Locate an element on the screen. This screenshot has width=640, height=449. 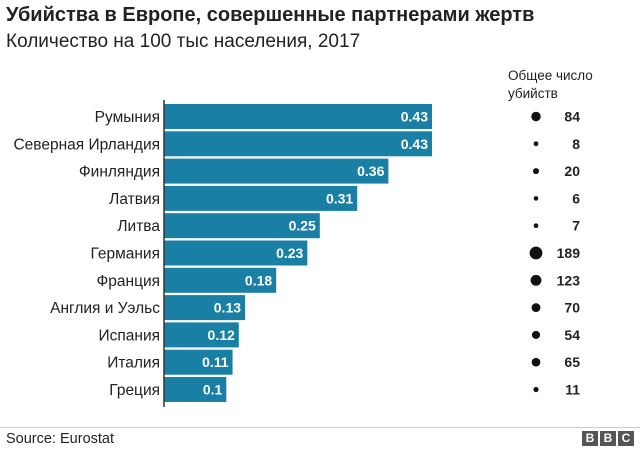
chart-subtitle: Количество на 100 тыс населения, 2017 is located at coordinates (183, 41).